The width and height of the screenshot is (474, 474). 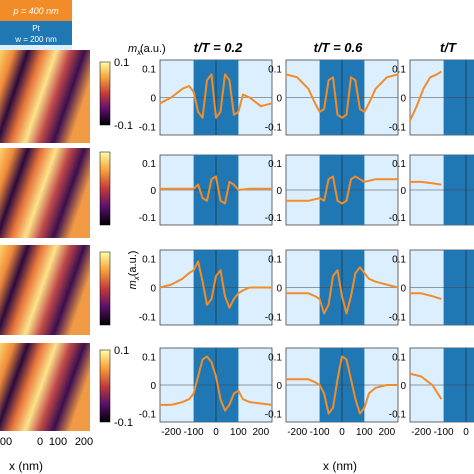 What do you see at coordinates (35, 39) in the screenshot?
I see `legend-w-label: w = 200 nm` at bounding box center [35, 39].